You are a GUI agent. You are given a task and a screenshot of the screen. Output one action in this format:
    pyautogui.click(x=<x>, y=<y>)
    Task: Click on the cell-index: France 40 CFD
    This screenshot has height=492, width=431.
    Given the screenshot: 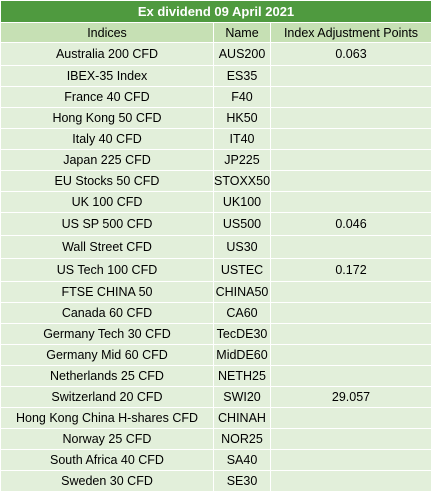 What is the action you would take?
    pyautogui.click(x=107, y=97)
    